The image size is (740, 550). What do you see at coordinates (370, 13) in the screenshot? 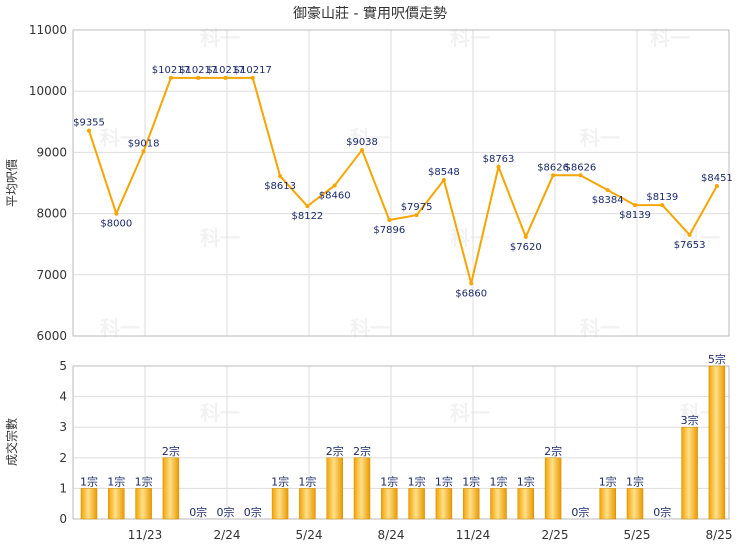
I see `chart-title: 御豪山莊 - 實用呎價走勢` at bounding box center [370, 13].